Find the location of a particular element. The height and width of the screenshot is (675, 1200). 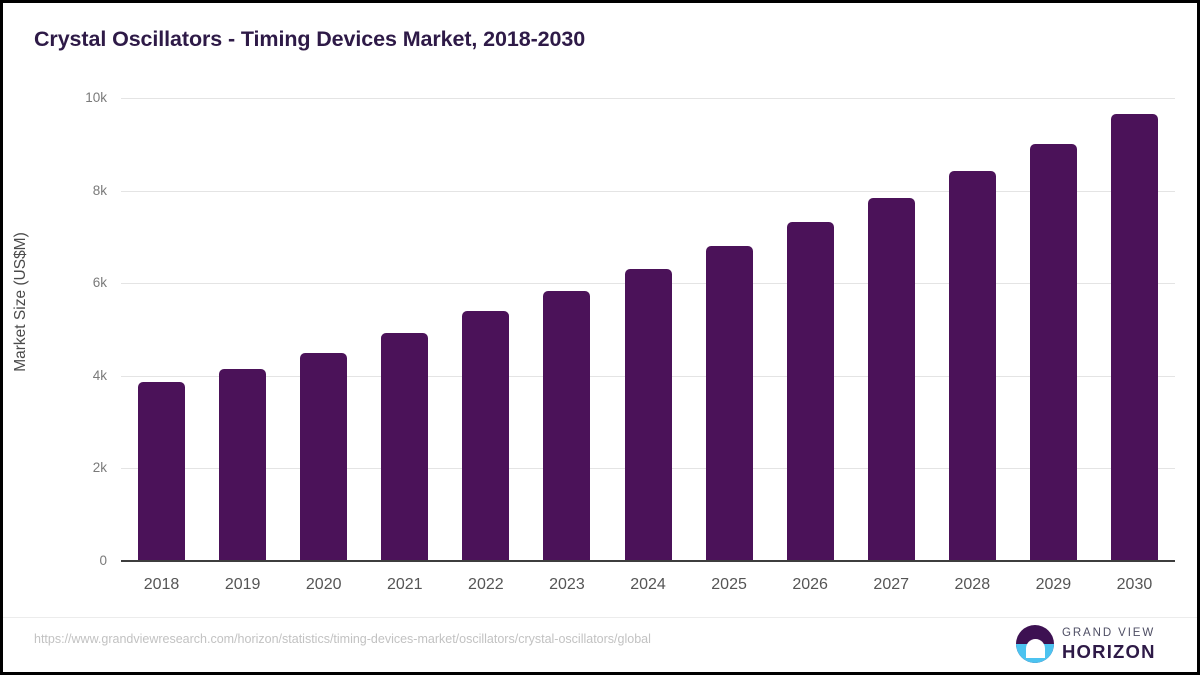

y-axis-tick-label: 6k is located at coordinates (99, 283).